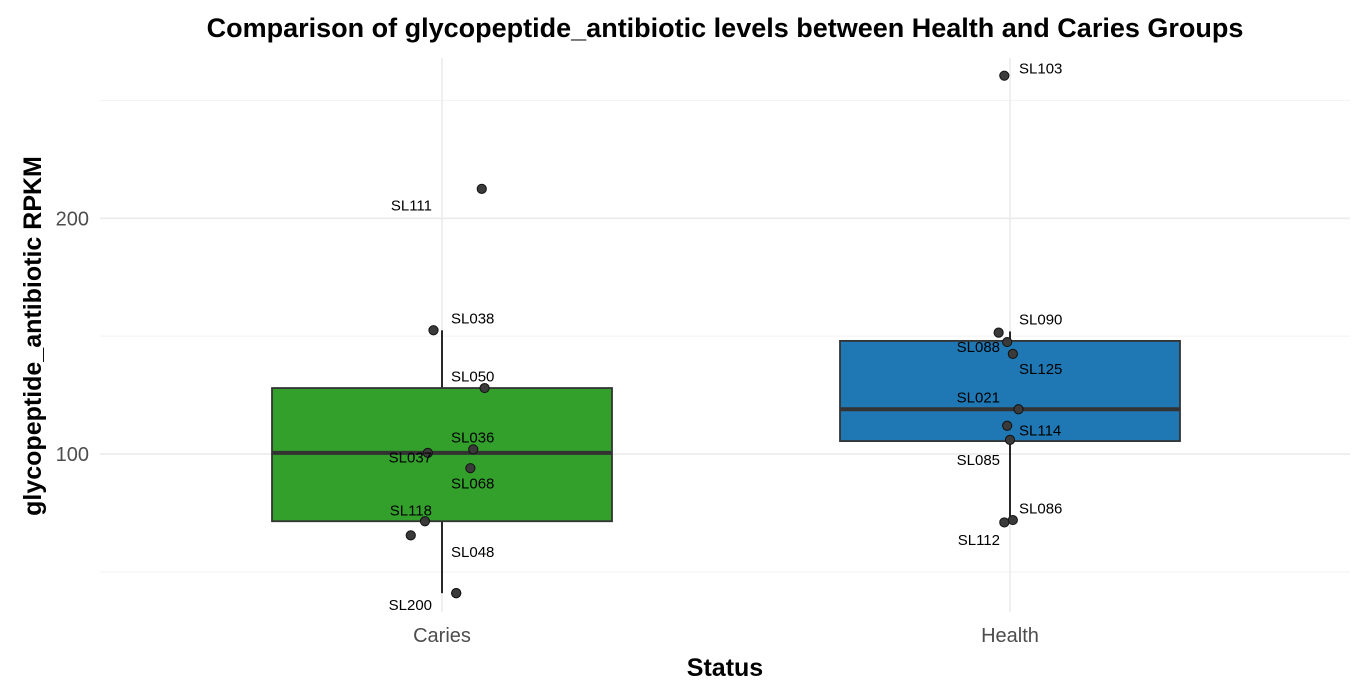 Image resolution: width=1366 pixels, height=697 pixels. What do you see at coordinates (72, 219) in the screenshot?
I see `y-tick-label: 200` at bounding box center [72, 219].